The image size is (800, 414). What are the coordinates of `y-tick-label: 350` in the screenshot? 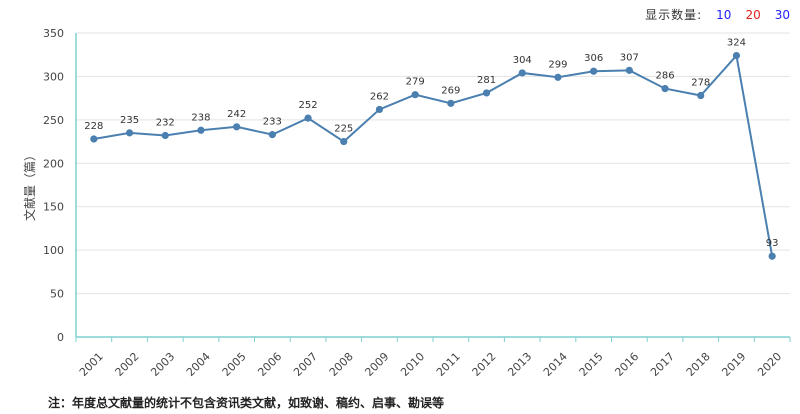 It's located at (53, 33).